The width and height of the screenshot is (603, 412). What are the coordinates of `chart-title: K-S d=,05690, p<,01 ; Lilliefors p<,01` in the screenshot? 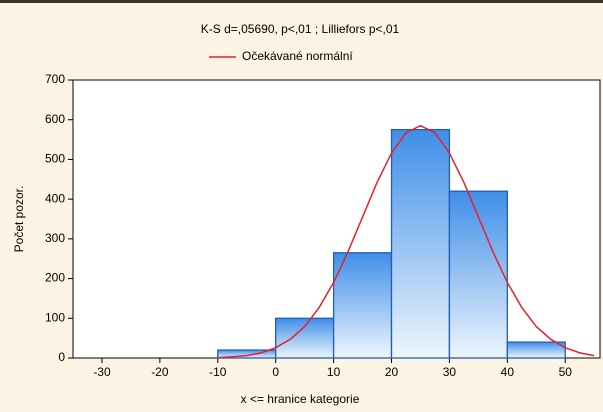 It's located at (300, 29).